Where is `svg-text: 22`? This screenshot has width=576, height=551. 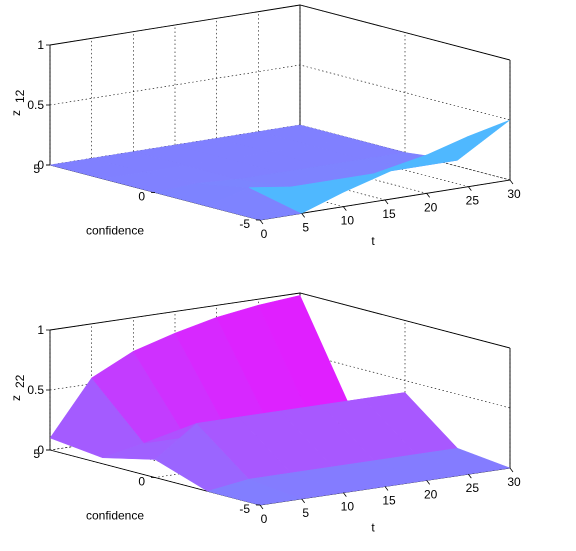 svg-text: 22 is located at coordinates (20, 381).